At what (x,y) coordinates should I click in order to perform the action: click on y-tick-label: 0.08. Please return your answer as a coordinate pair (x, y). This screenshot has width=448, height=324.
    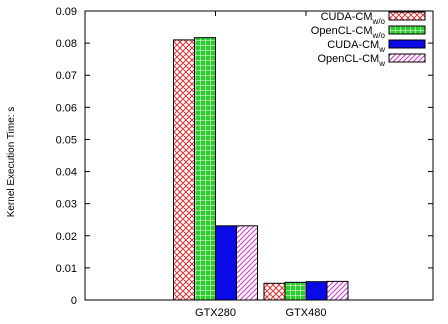
    Looking at the image, I should click on (66, 44).